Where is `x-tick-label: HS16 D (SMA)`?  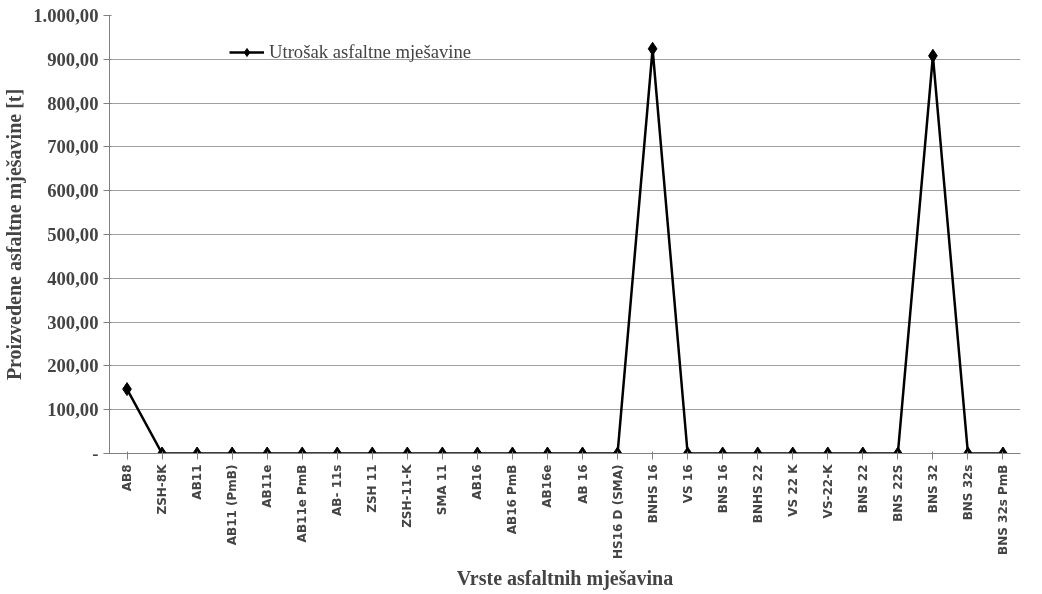 x-tick-label: HS16 D (SMA) is located at coordinates (617, 512).